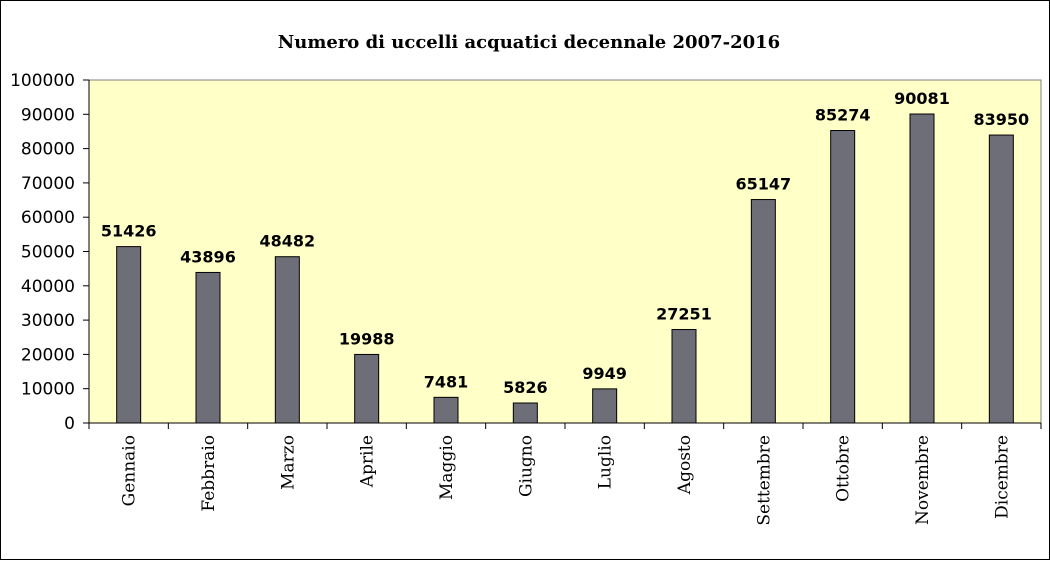 The height and width of the screenshot is (561, 1050). Describe the element at coordinates (48, 218) in the screenshot. I see `y-tick-label: 60000` at that location.